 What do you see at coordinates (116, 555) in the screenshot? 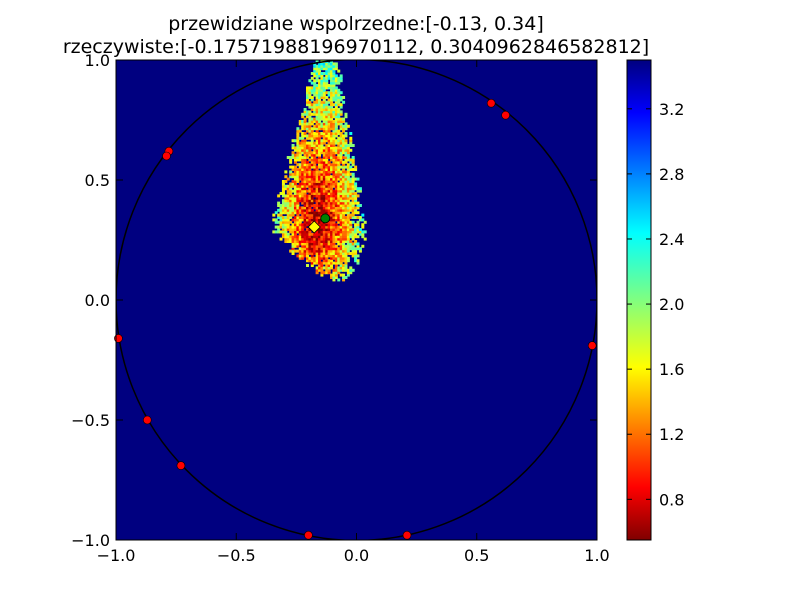
I see `x-tick-label: −1.0` at bounding box center [116, 555].